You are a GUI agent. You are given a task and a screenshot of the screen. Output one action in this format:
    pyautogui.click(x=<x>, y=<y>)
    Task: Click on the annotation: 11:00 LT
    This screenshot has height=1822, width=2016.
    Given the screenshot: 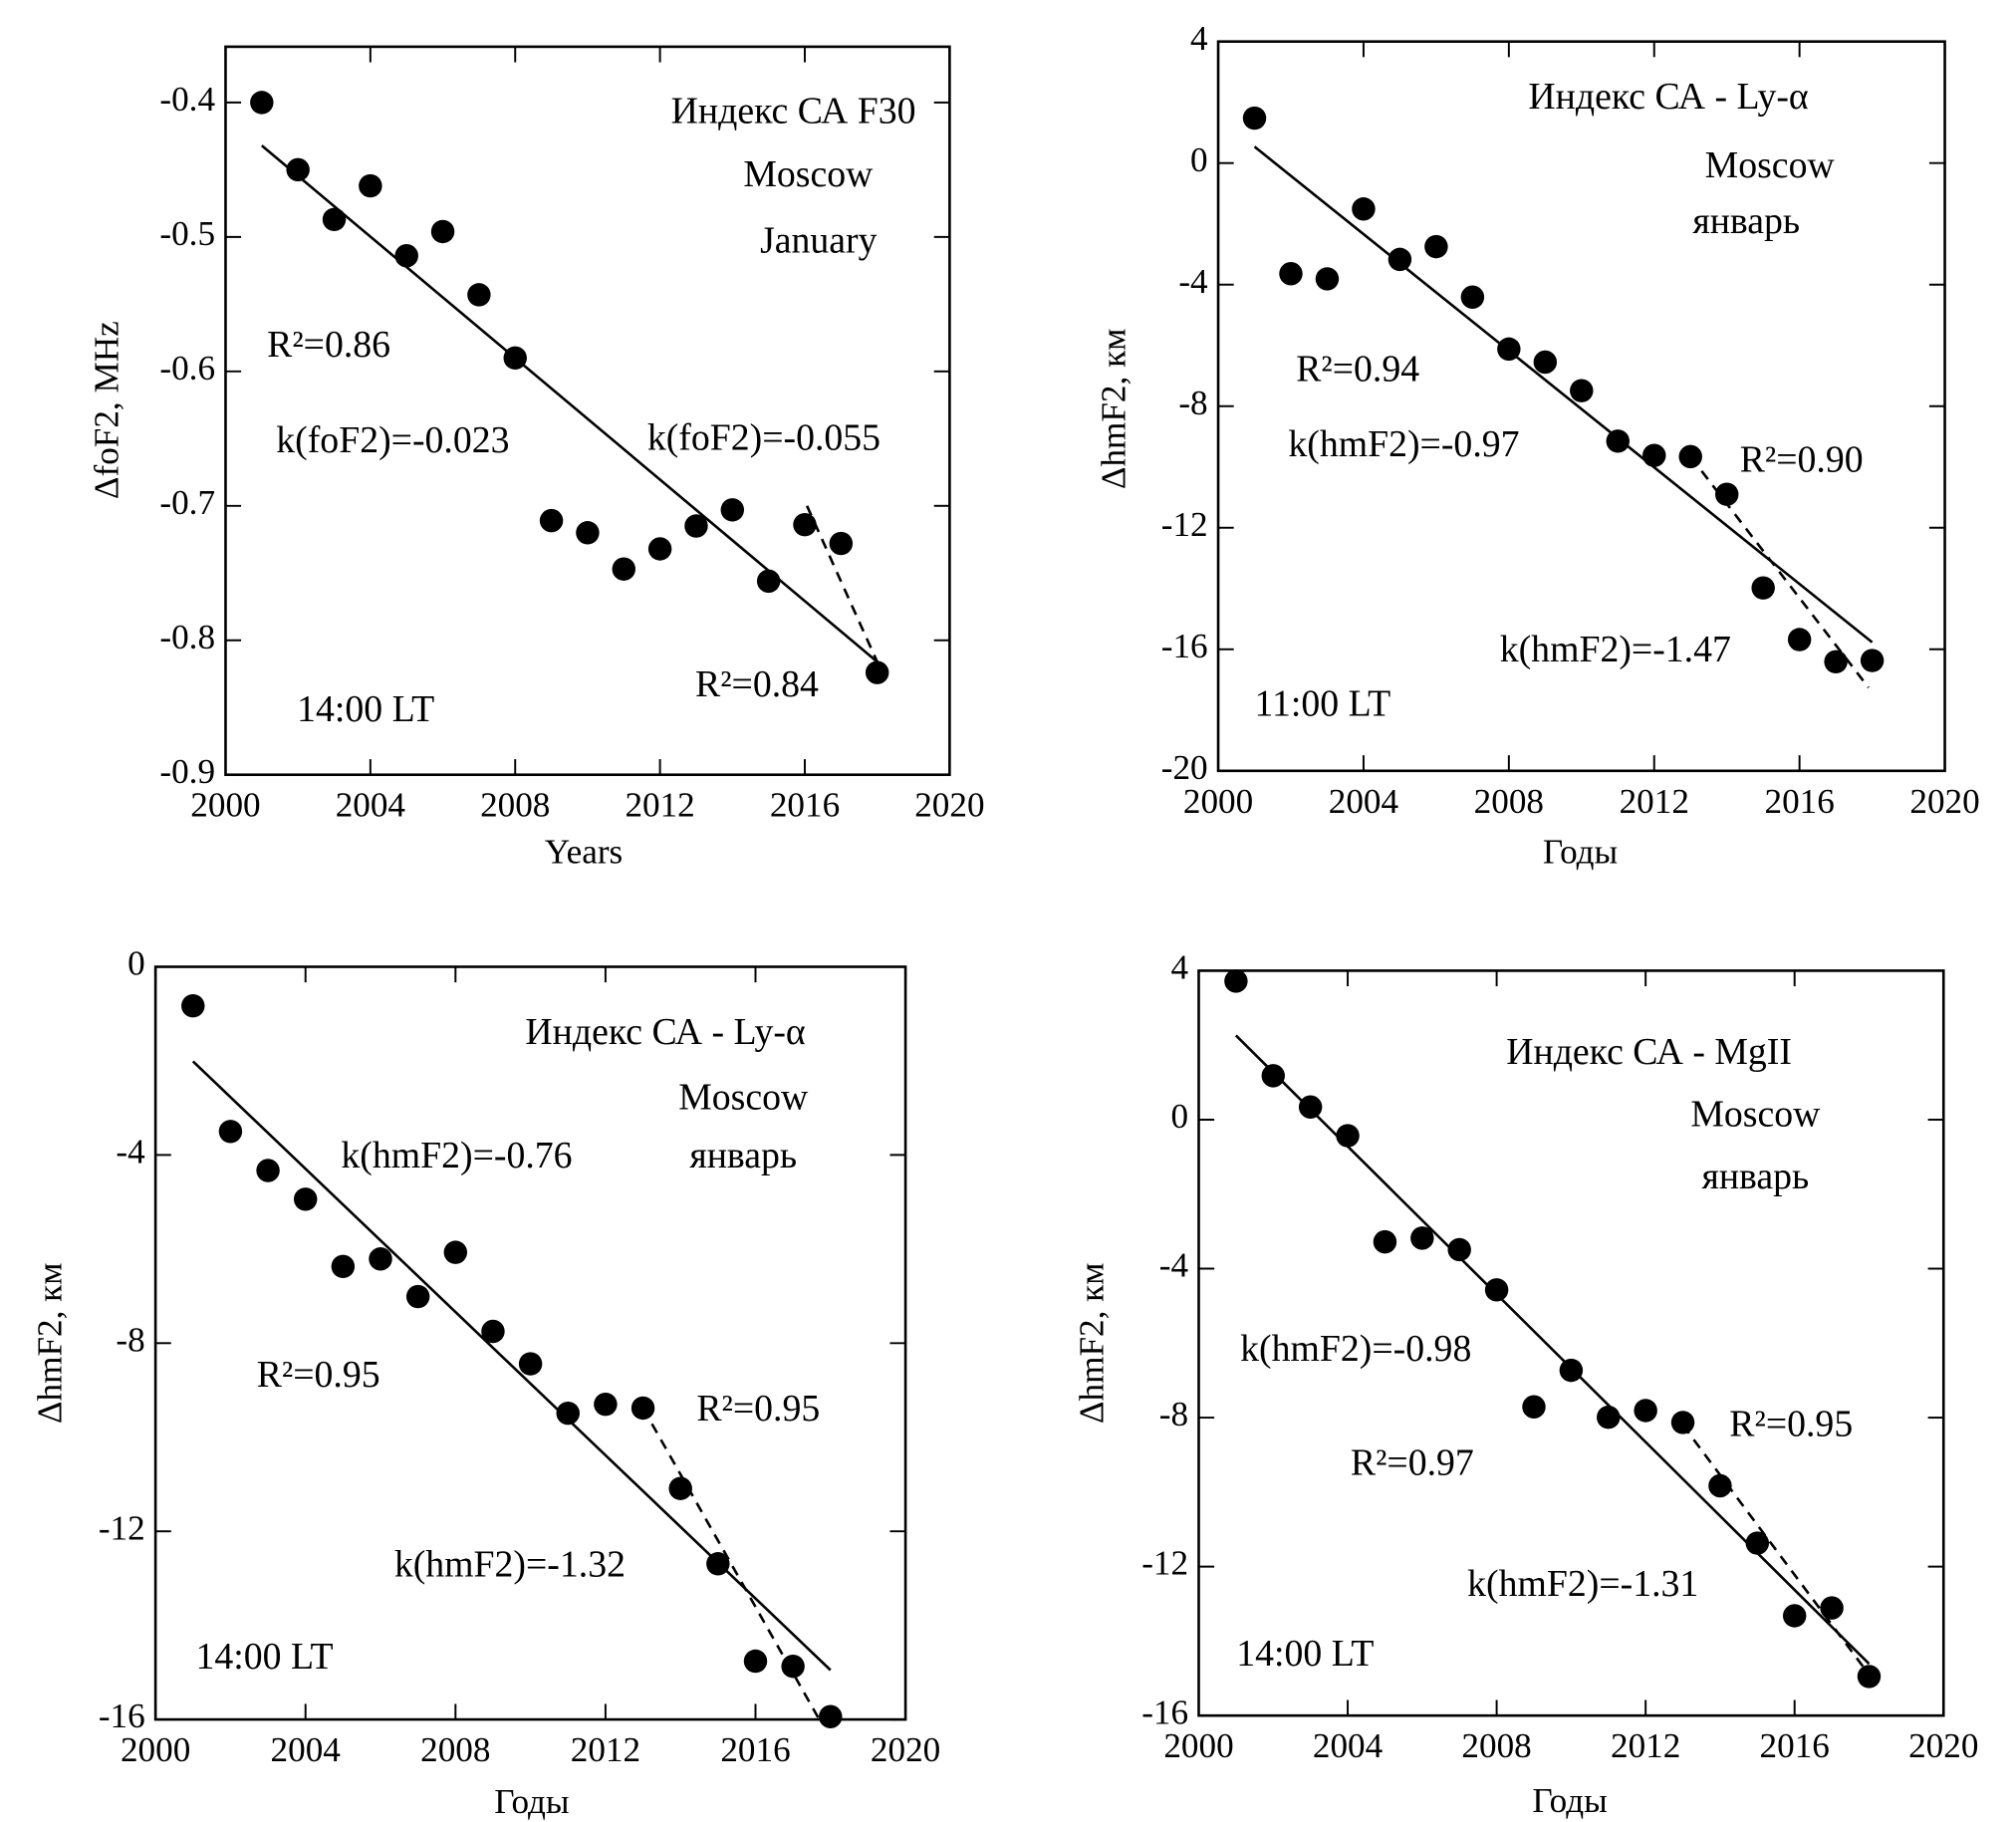 What is the action you would take?
    pyautogui.click(x=1323, y=704)
    